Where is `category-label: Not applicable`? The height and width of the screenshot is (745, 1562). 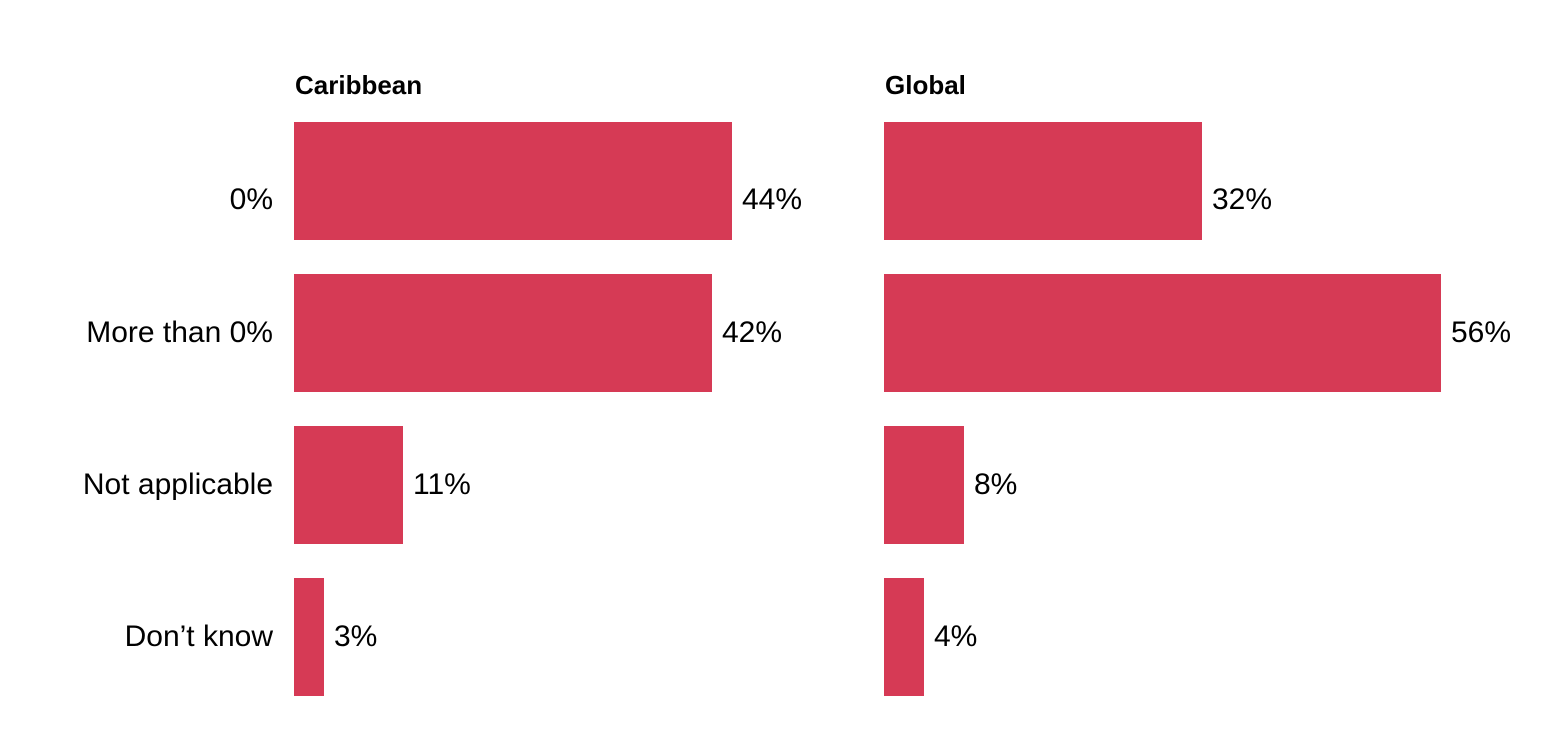
category-label: Not applicable is located at coordinates (177, 484).